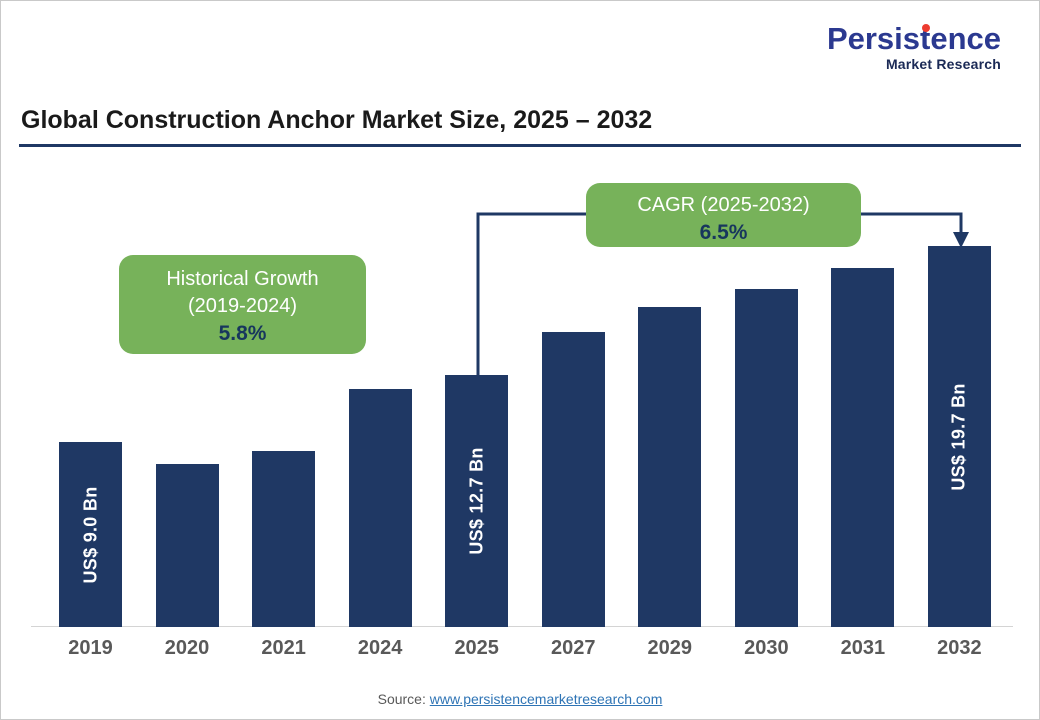  Describe the element at coordinates (943, 64) in the screenshot. I see `logo-subtitle: Market Research` at that location.